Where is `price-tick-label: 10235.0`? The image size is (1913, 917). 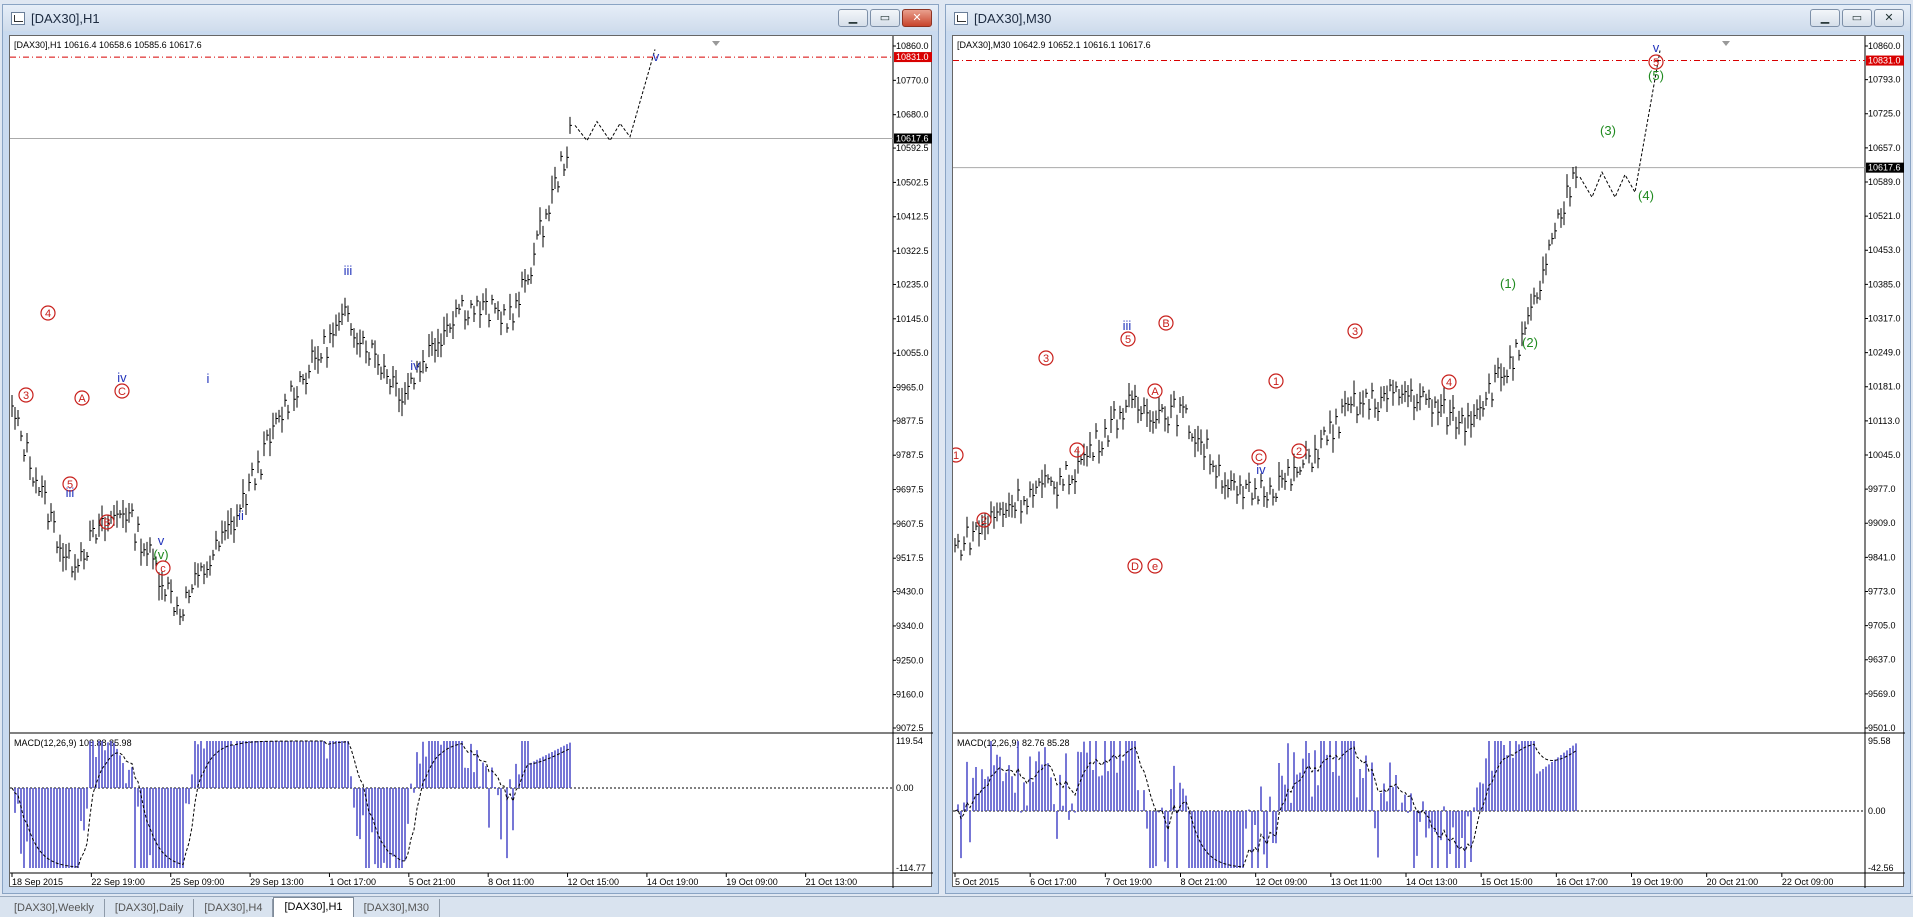
price-tick-label: 10235.0 is located at coordinates (912, 284).